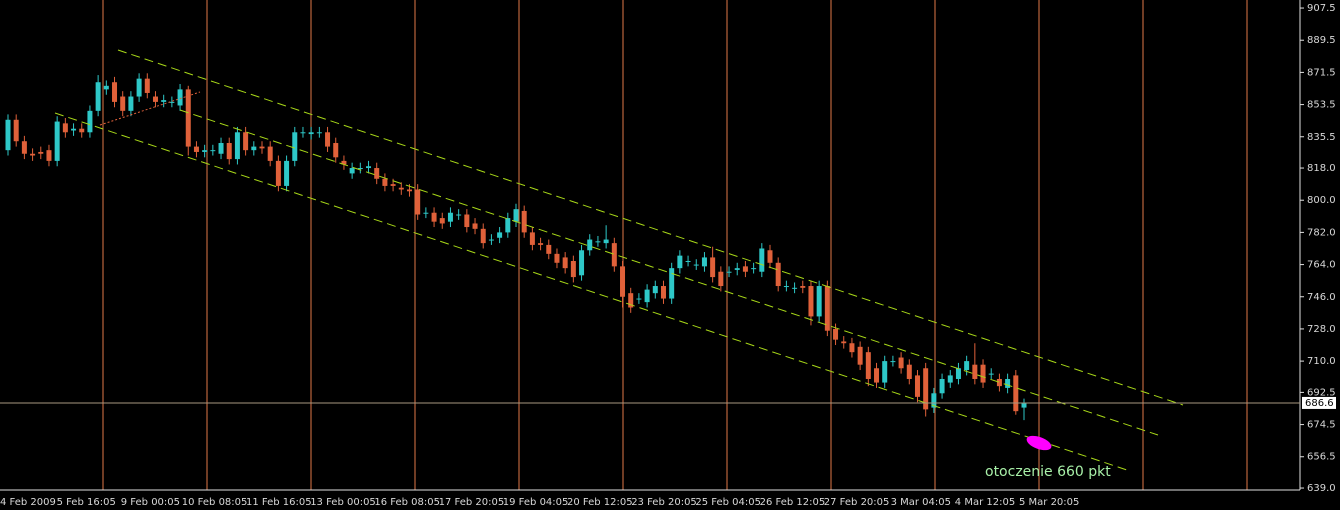  What do you see at coordinates (1321, 105) in the screenshot?
I see `y-tick-label: 853.5` at bounding box center [1321, 105].